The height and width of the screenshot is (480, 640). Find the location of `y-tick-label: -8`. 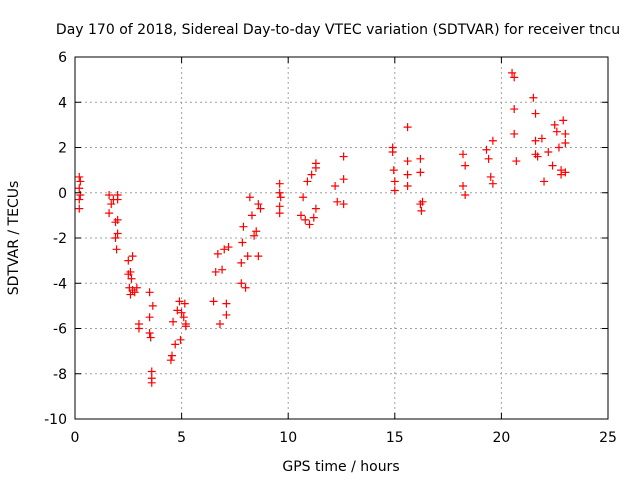

y-tick-label: -8 is located at coordinates (60, 375).